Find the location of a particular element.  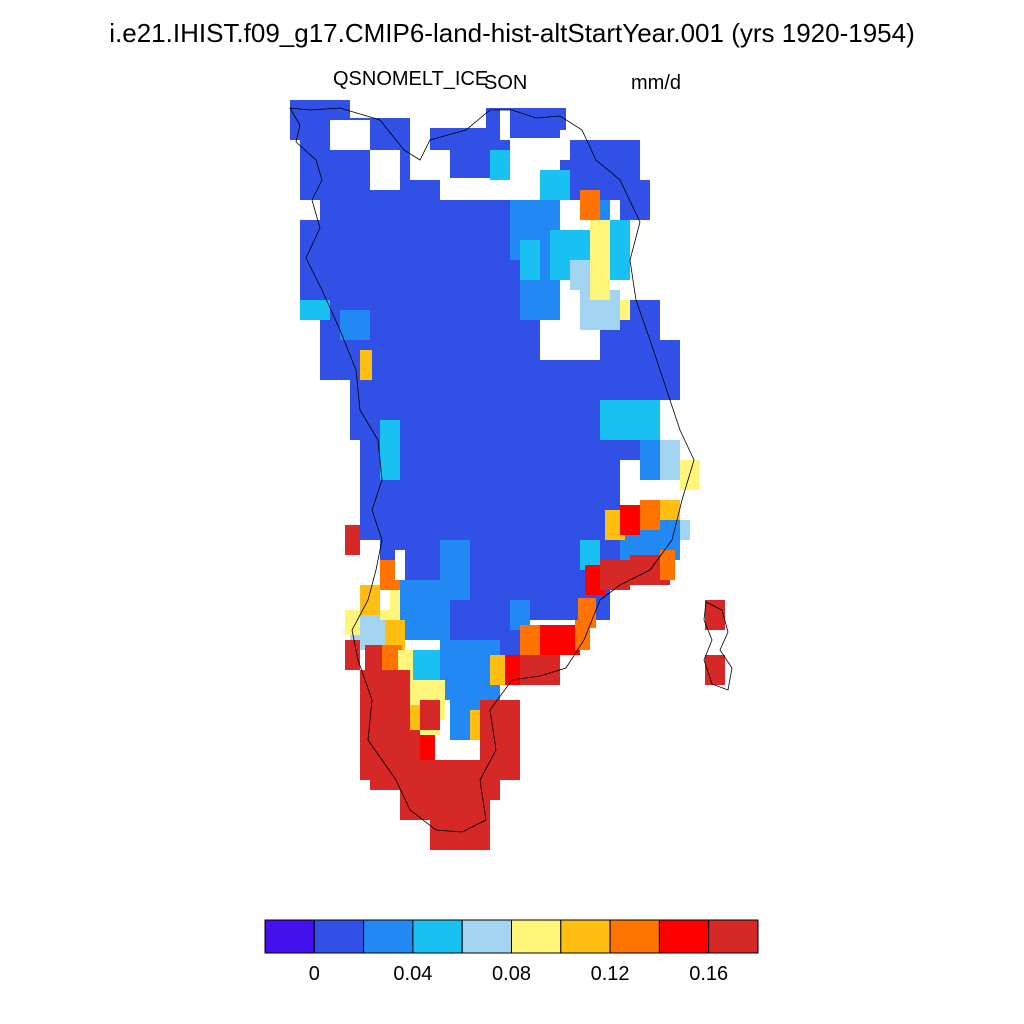

colorbar-tick-label: 0.08 is located at coordinates (511, 974).